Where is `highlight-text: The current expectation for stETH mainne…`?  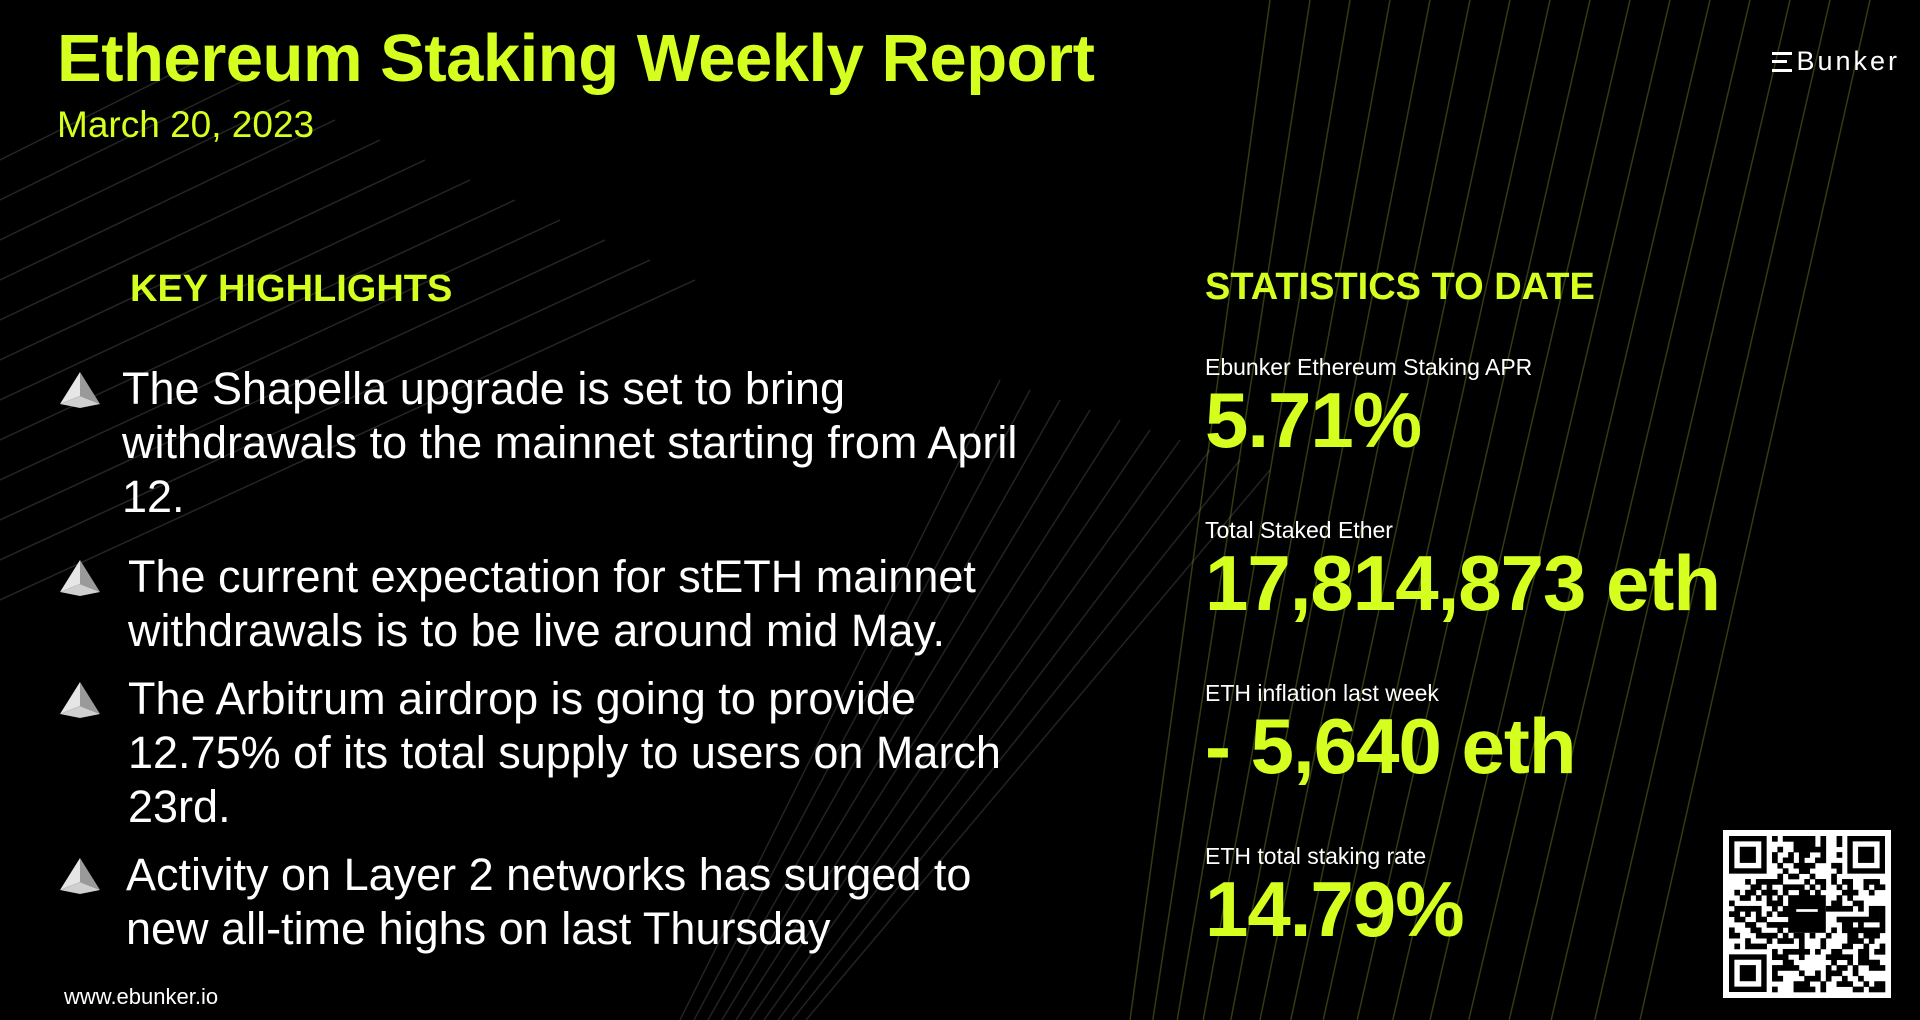
highlight-text: The current expectation for stETH mainne… is located at coordinates (552, 603).